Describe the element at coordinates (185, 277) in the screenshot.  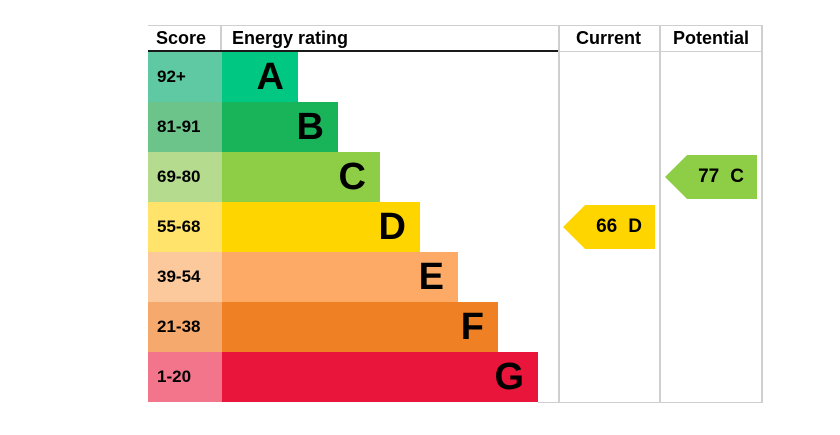
I see `score-range-label: 39-54` at that location.